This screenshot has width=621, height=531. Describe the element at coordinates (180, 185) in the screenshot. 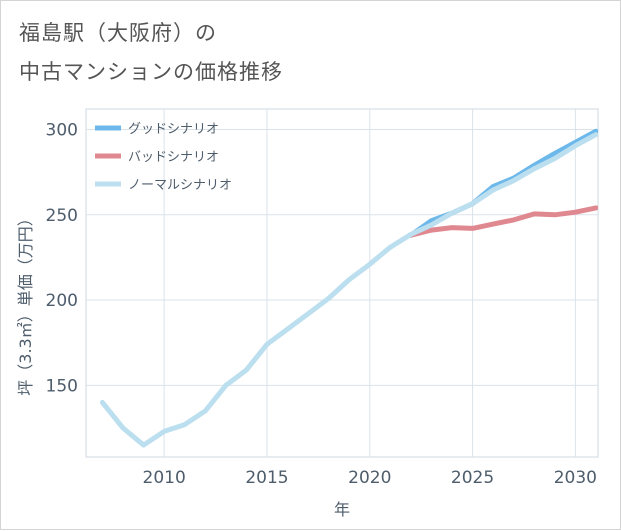

I see `legend-label: ノーマルシナリオ` at that location.